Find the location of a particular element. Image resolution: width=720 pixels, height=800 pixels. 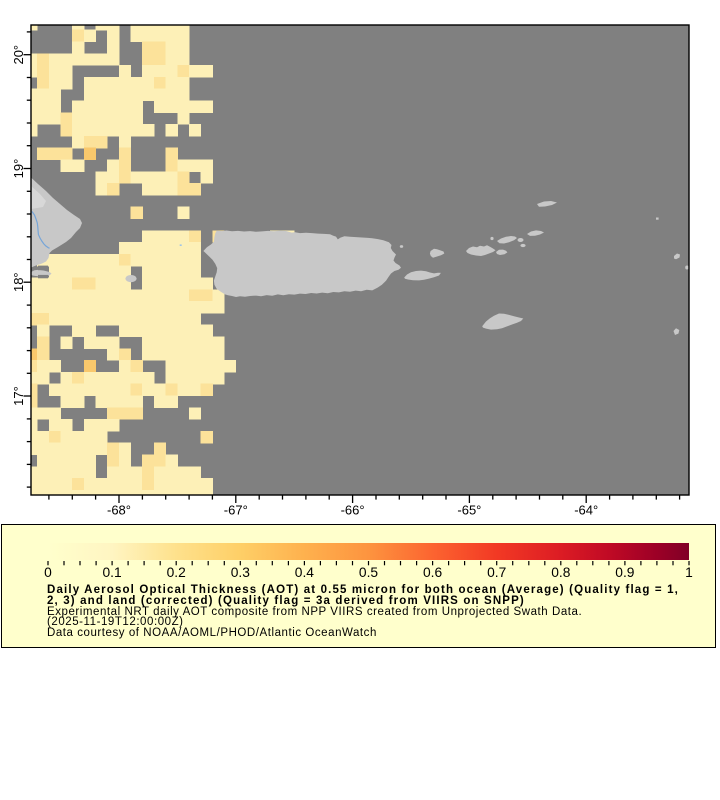

svg-text: -65° is located at coordinates (469, 510).